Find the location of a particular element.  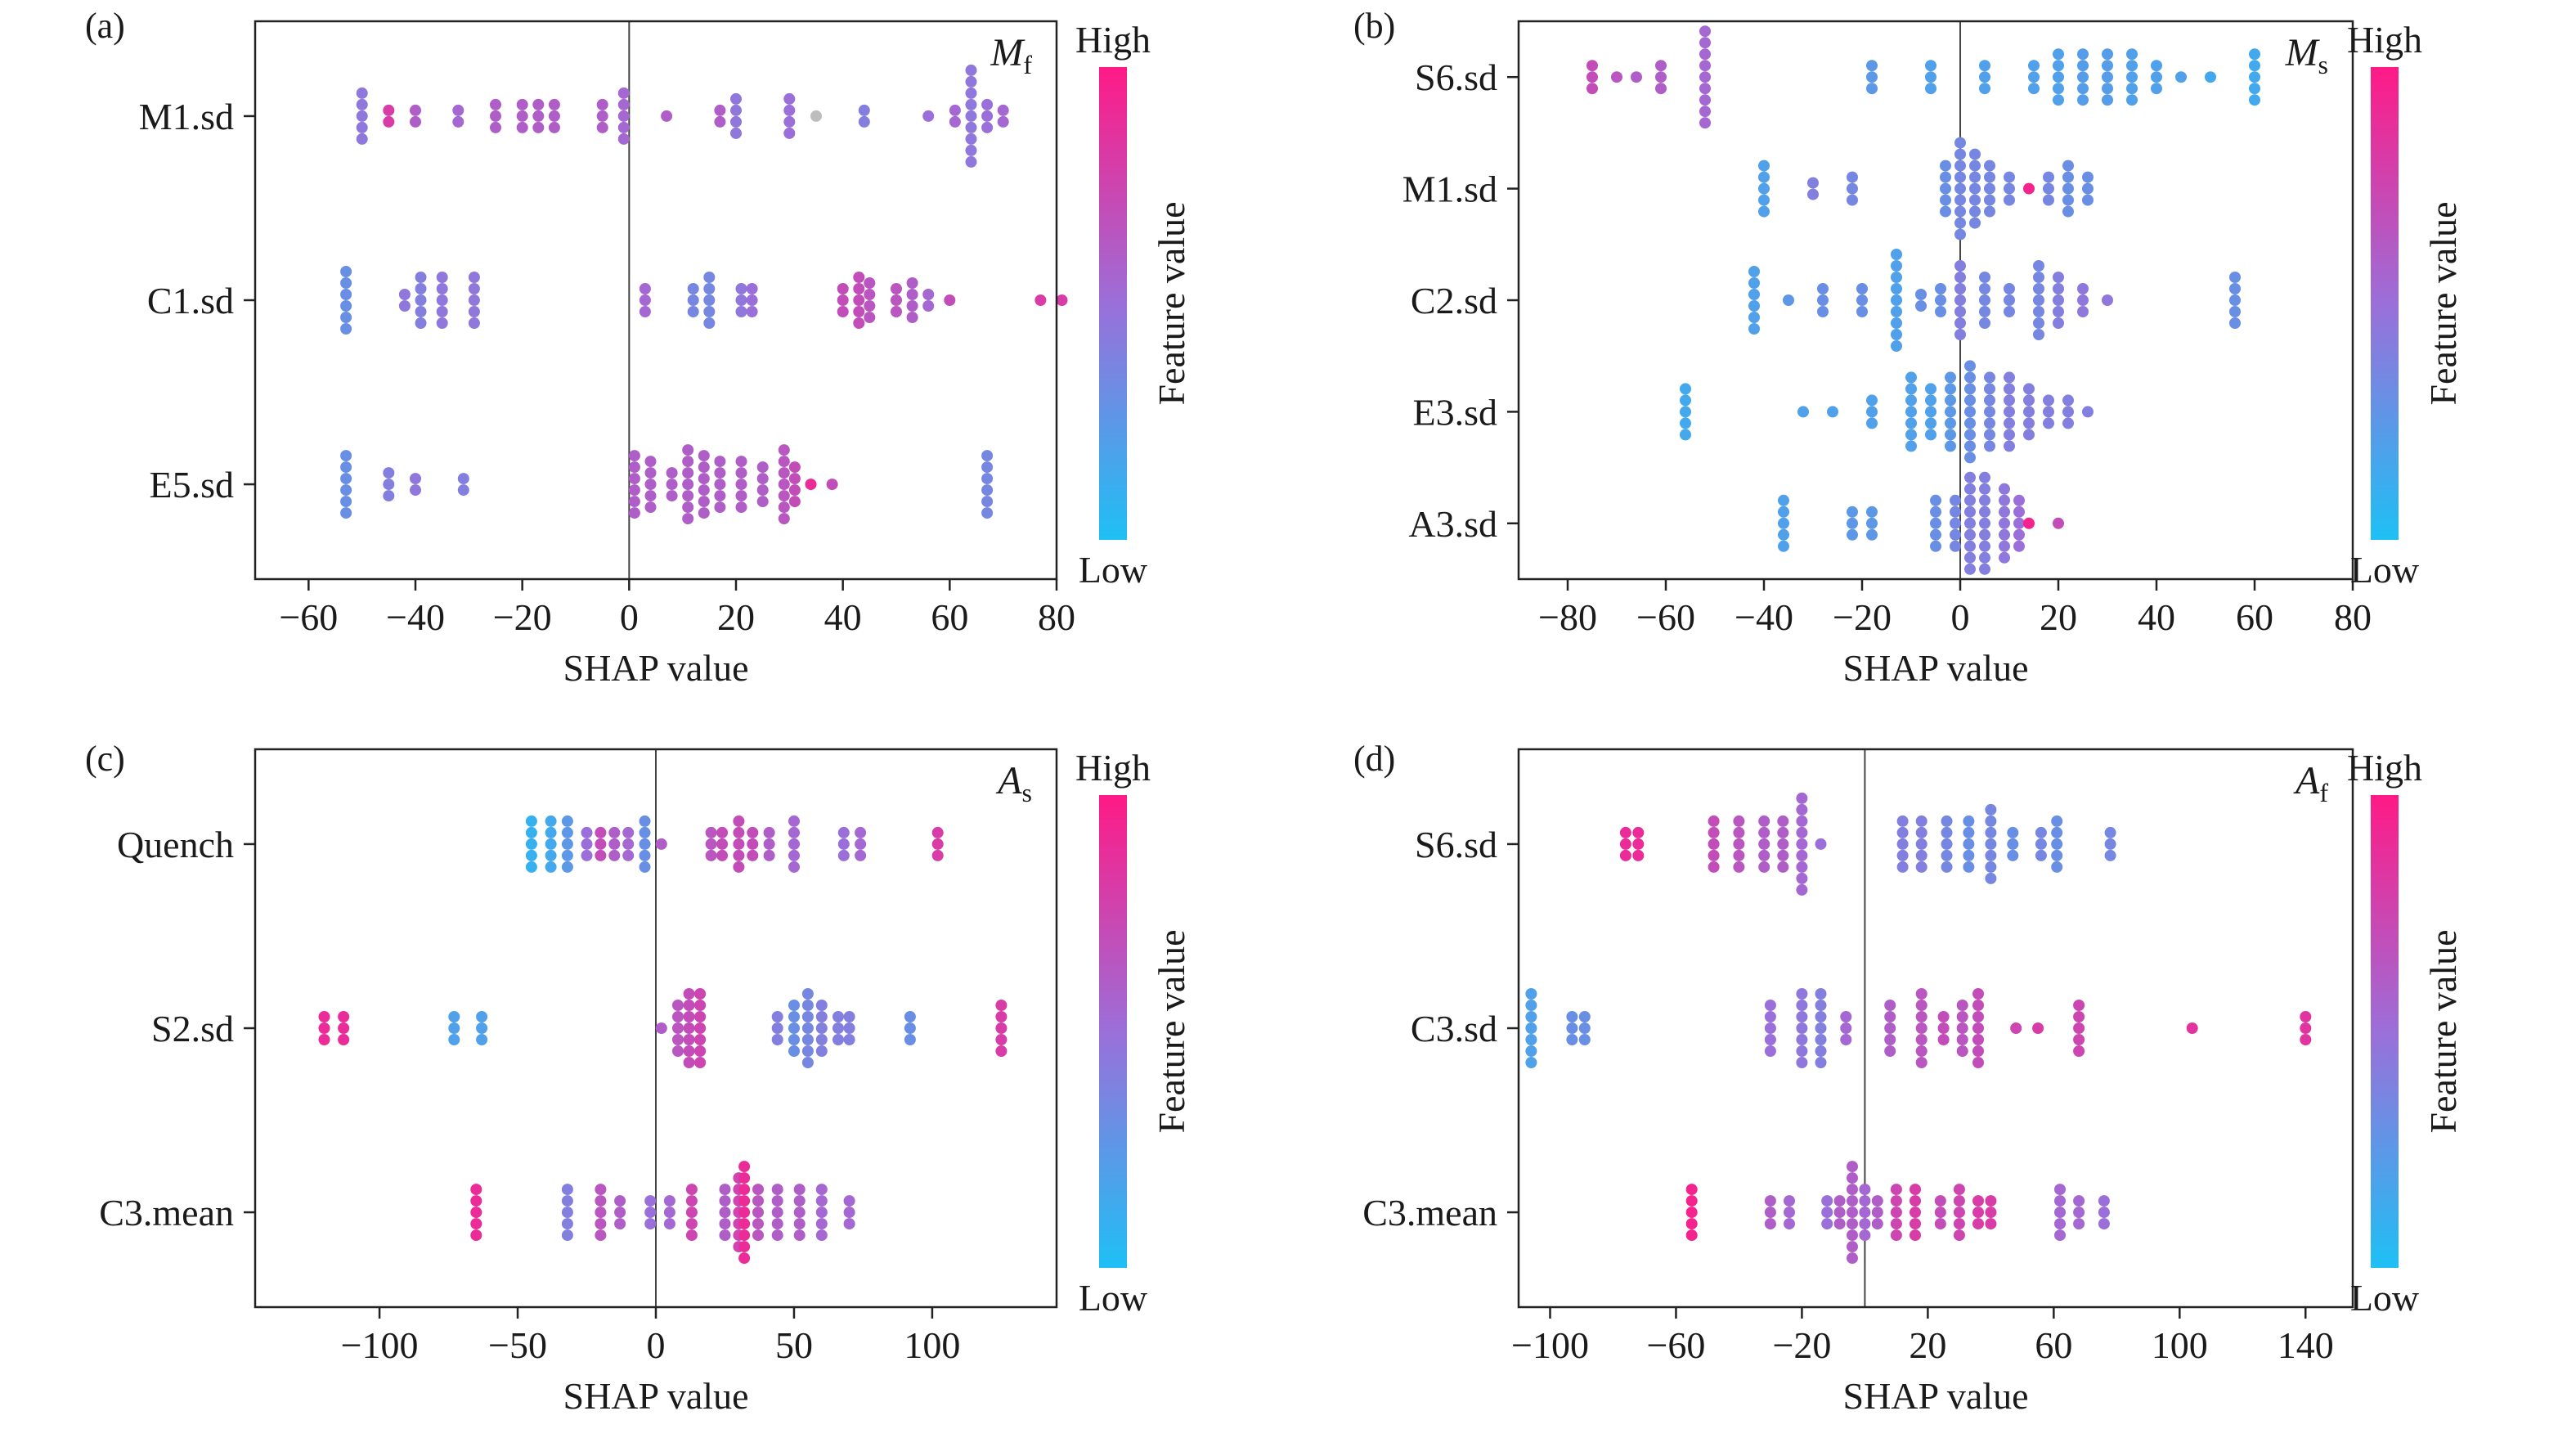

x-tick-label: 60 is located at coordinates (2053, 1345).